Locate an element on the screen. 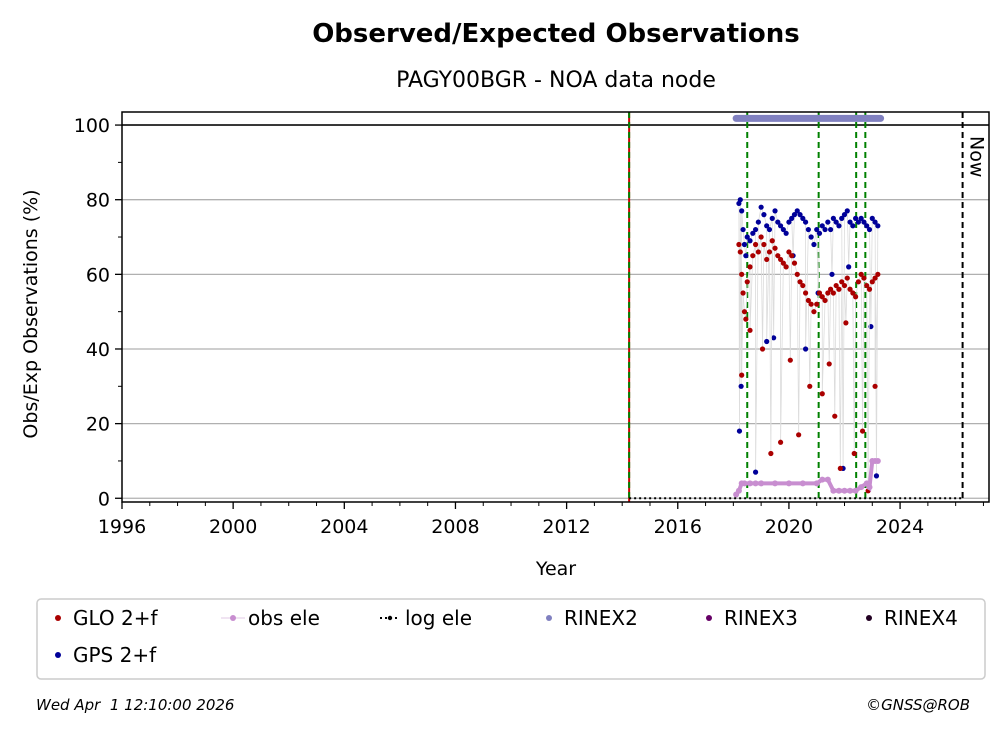  chart-title: Observed/Expected Observations is located at coordinates (556, 34).